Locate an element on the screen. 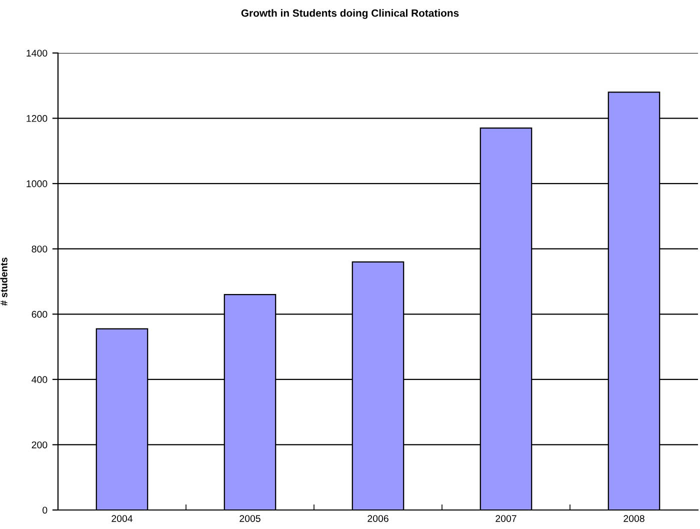 The width and height of the screenshot is (700, 529). x-tick-label: 2007 is located at coordinates (506, 518).